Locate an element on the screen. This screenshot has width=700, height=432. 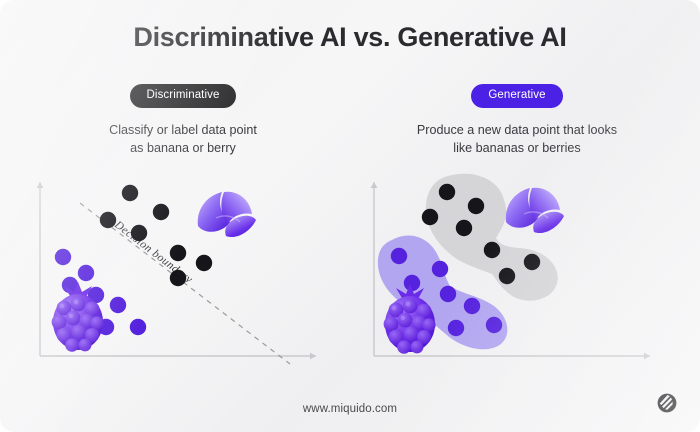
page-title: Discriminative AI vs. Generative AI is located at coordinates (350, 37).